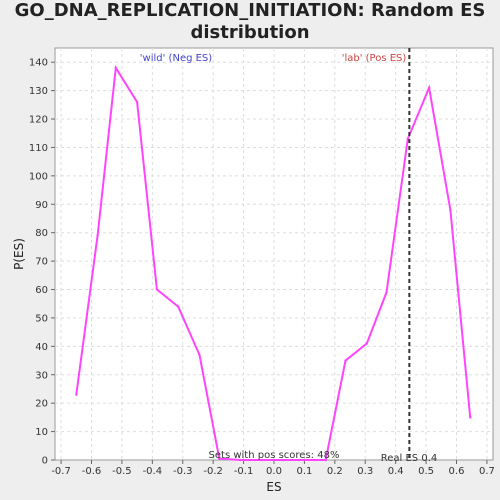 Image resolution: width=500 pixels, height=500 pixels. Describe the element at coordinates (409, 458) in the screenshot. I see `real-es-label: Real ES 0.4` at that location.